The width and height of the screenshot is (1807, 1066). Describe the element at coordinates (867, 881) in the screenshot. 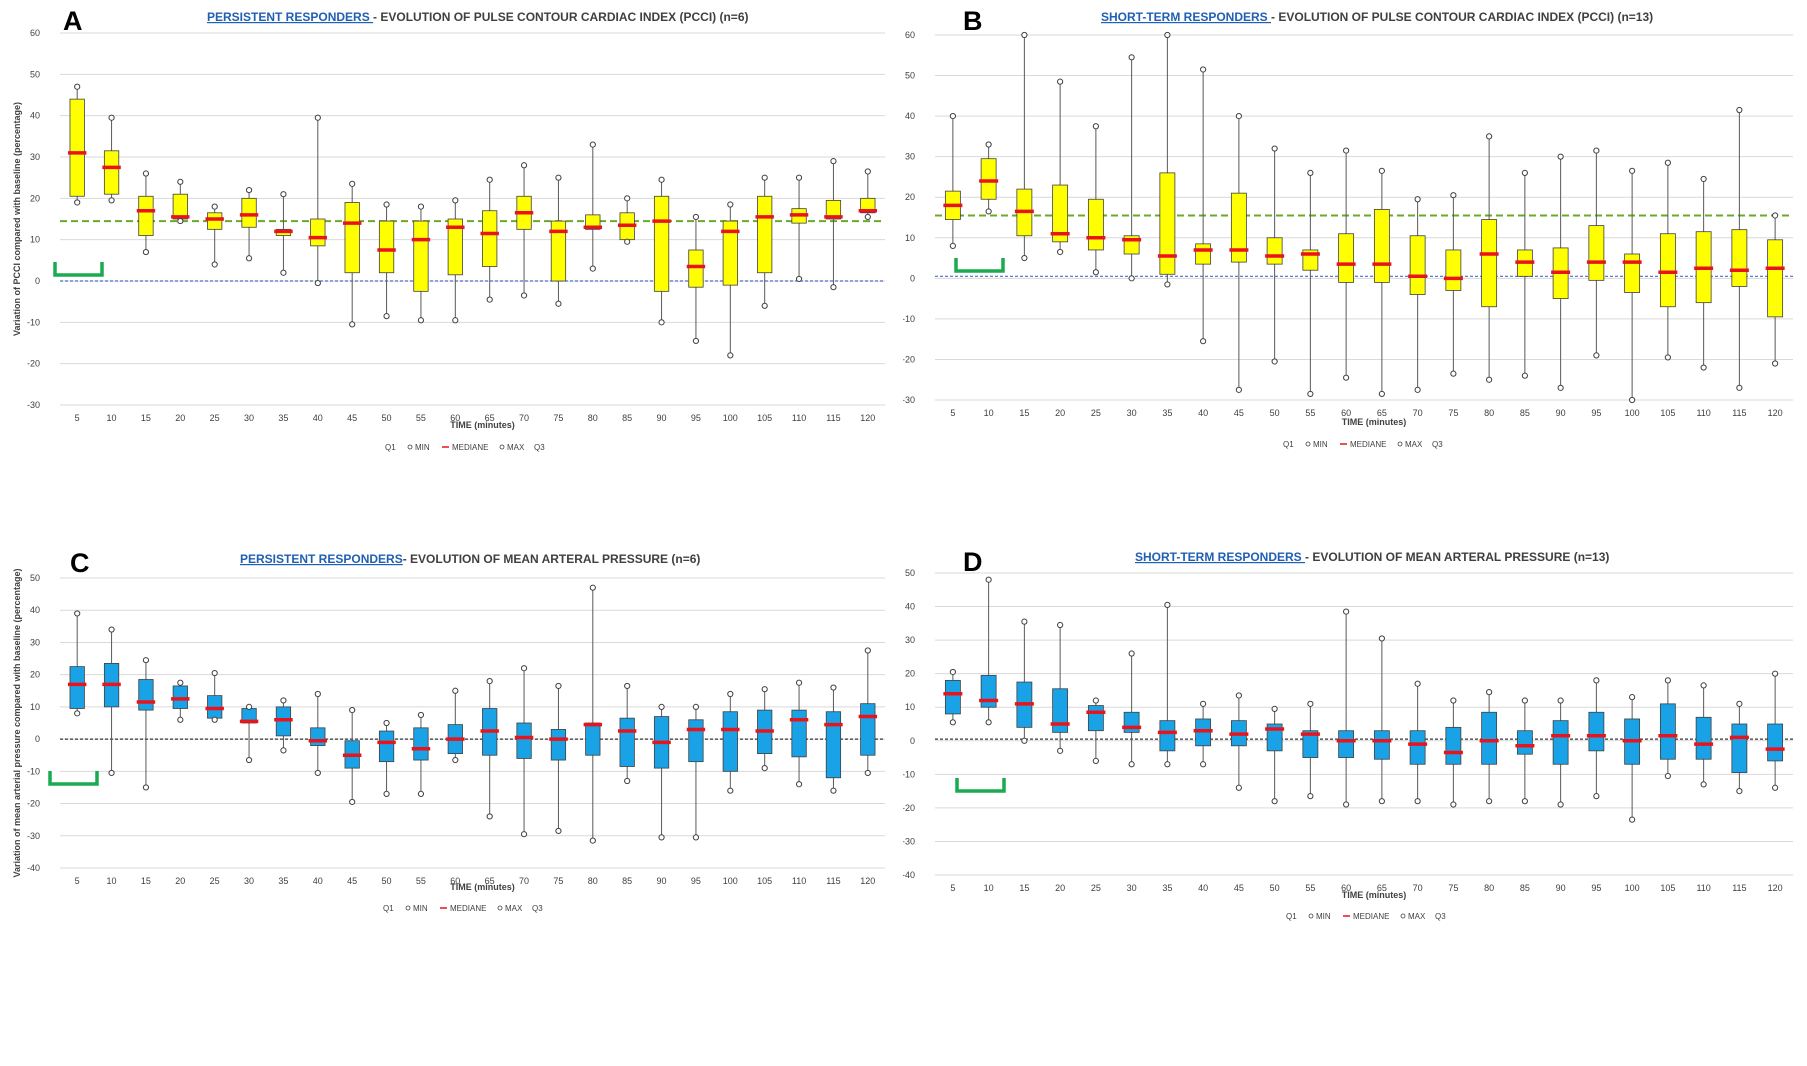

I see `x-tick-label: 120` at that location.